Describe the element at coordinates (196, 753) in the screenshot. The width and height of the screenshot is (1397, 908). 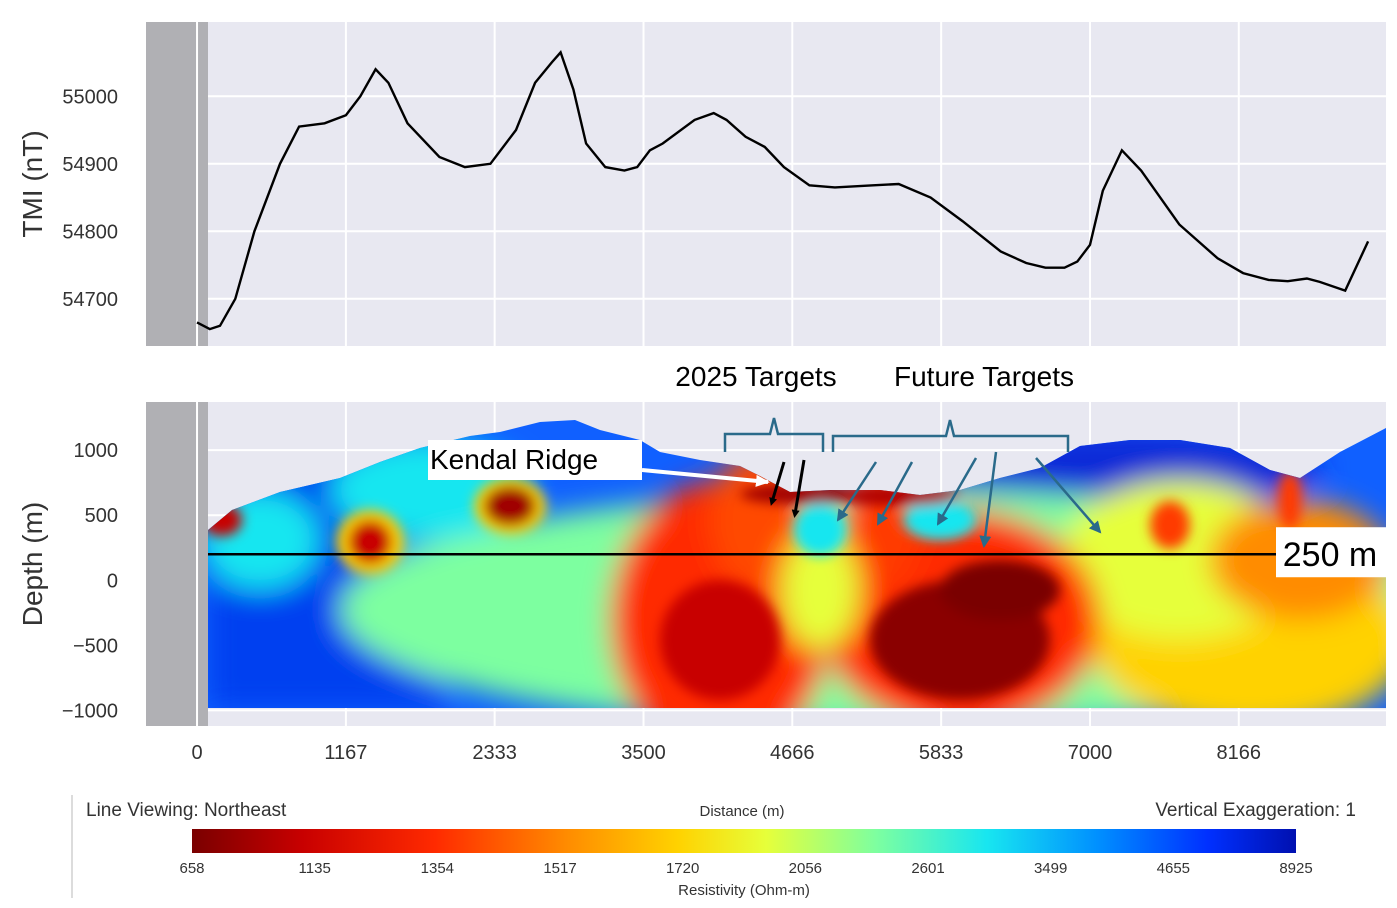
I see `section-x-tick-label: 0` at that location.